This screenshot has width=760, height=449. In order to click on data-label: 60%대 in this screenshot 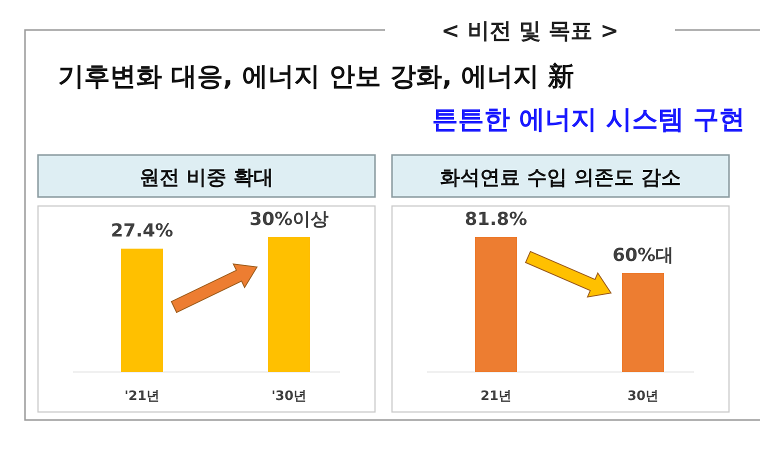, I will do `click(643, 255)`.